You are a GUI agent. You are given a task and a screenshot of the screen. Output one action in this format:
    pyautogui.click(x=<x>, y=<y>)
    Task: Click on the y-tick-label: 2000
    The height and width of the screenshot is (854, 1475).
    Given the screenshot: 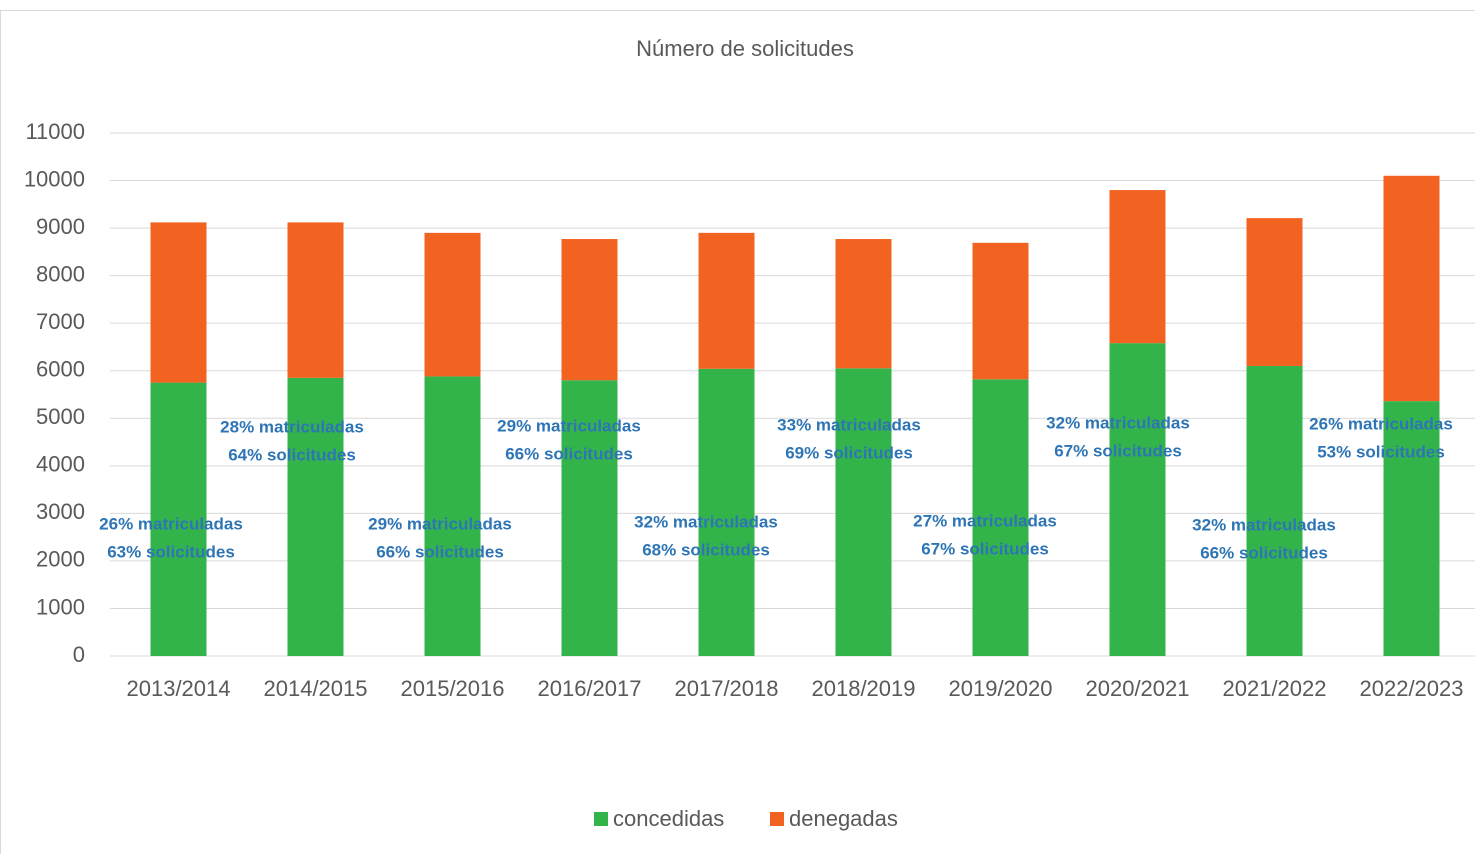 What is the action you would take?
    pyautogui.click(x=60, y=559)
    